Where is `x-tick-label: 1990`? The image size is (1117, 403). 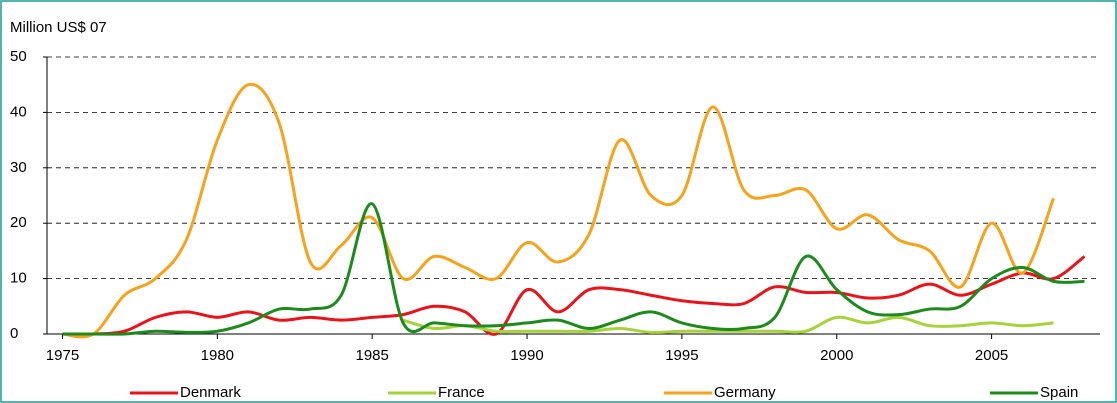 x-tick-label: 1990 is located at coordinates (526, 355).